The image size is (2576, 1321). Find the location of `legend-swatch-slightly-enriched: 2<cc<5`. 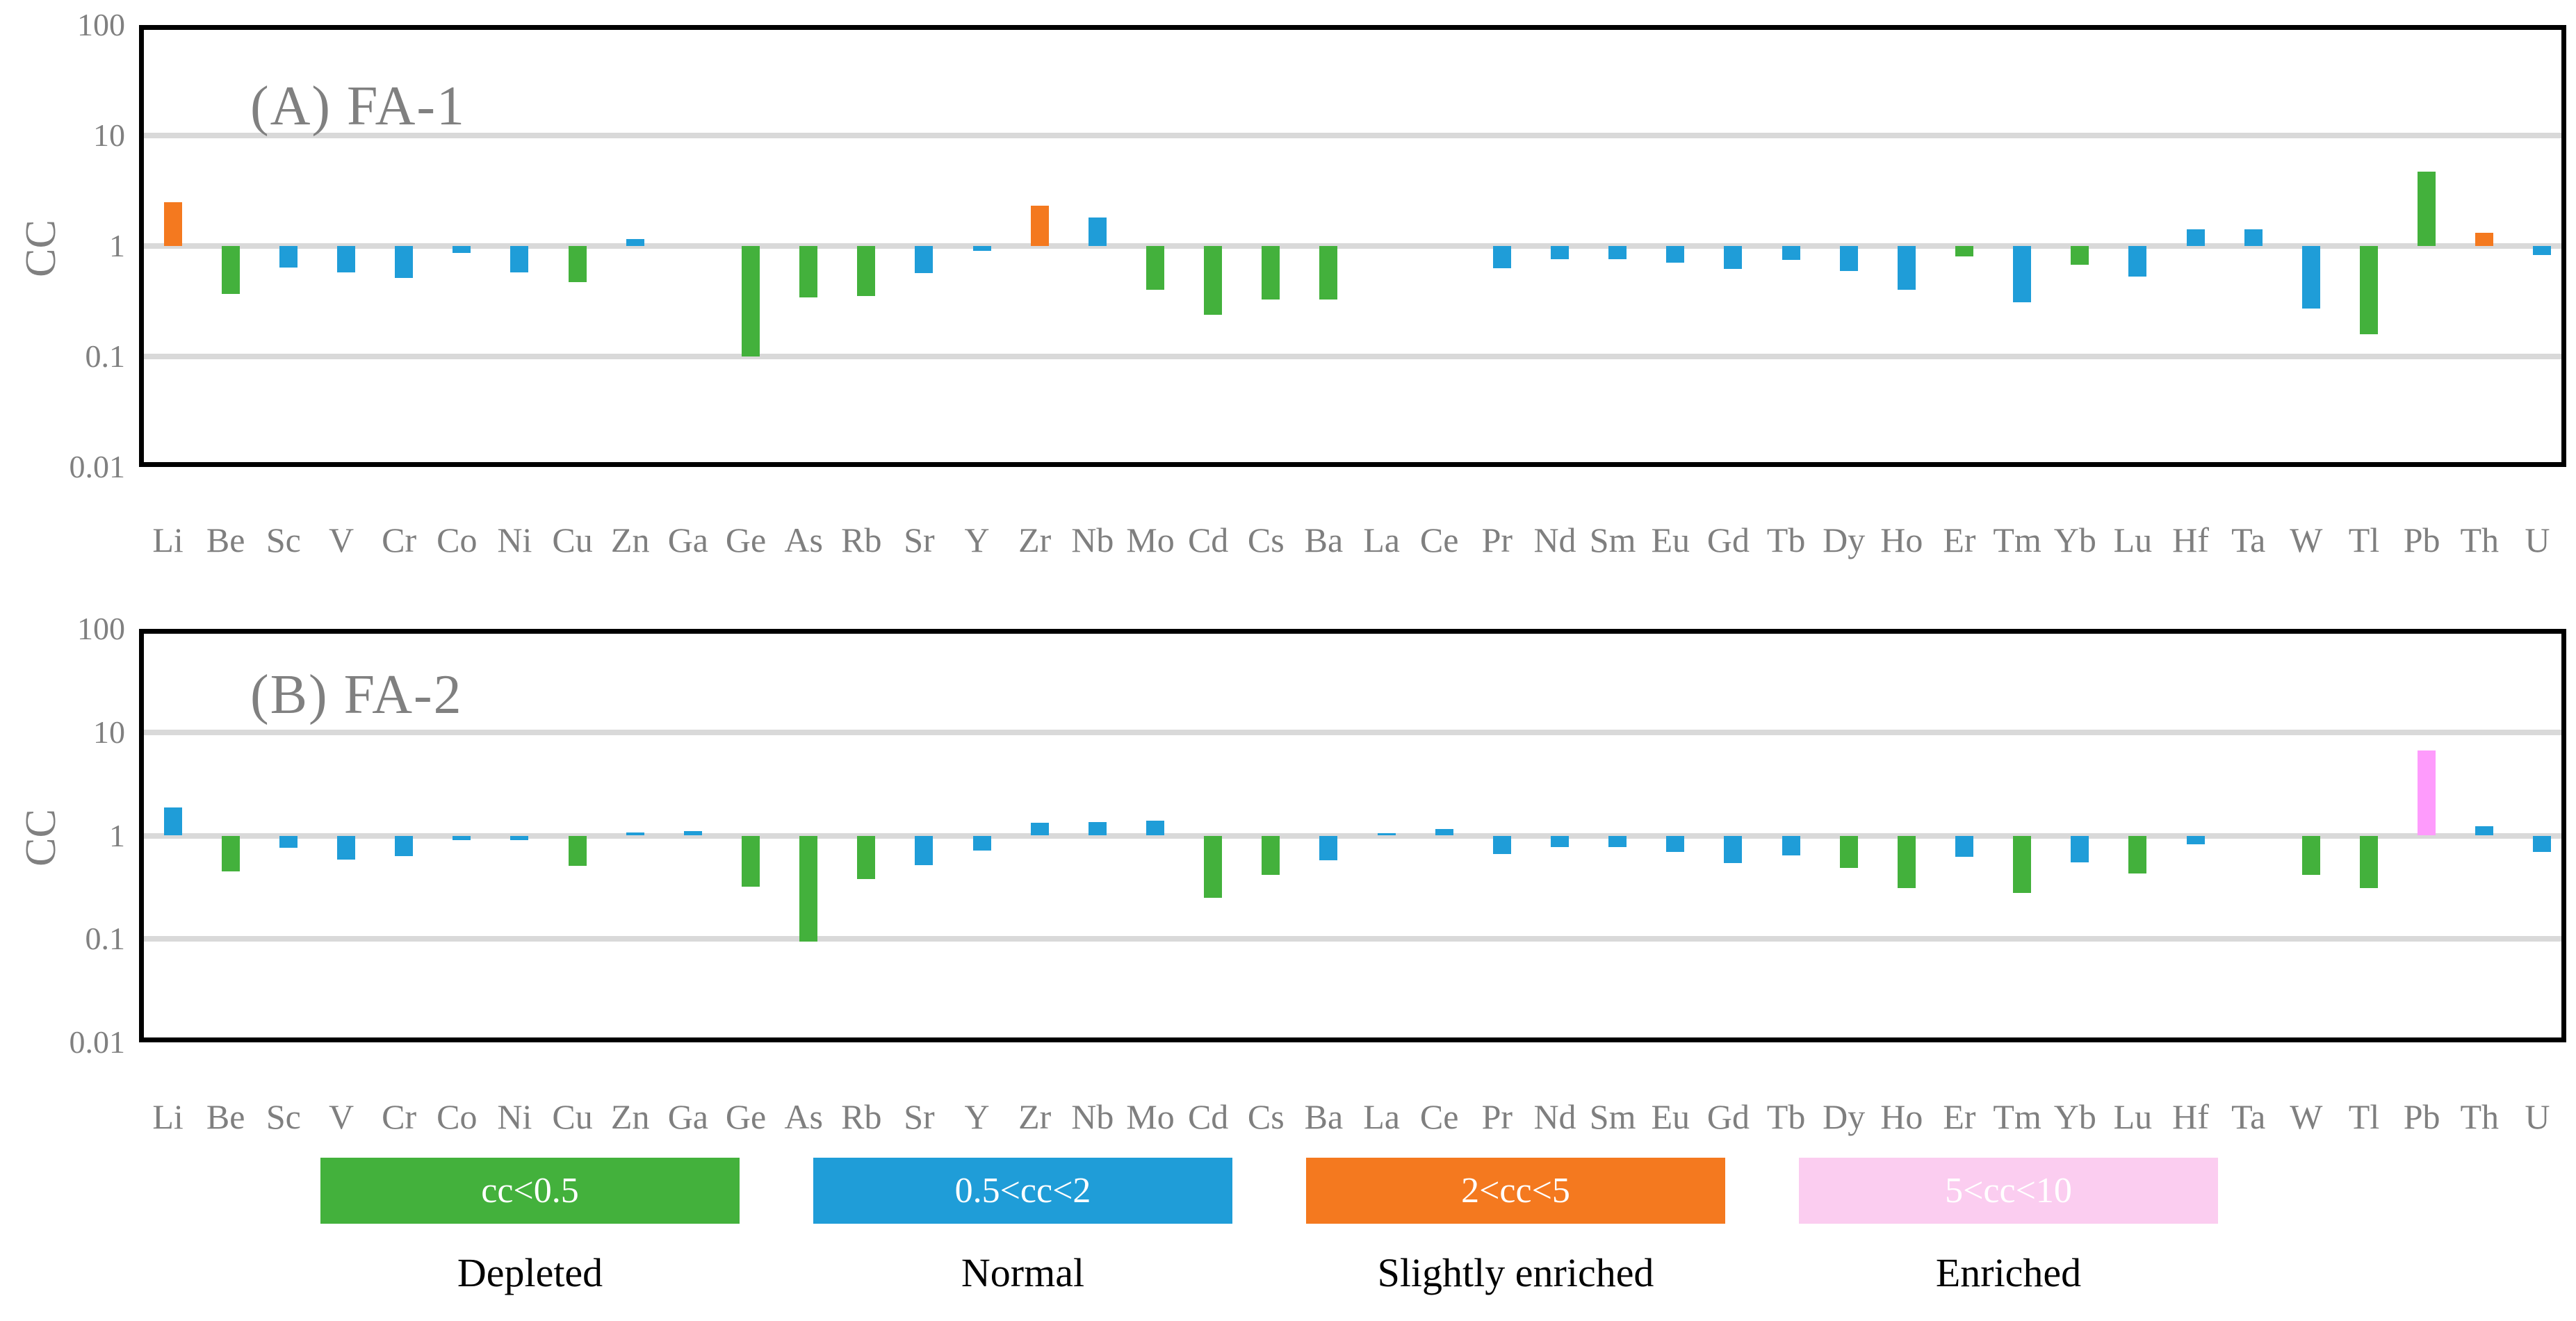

legend-swatch-slightly-enriched: 2<cc<5 is located at coordinates (1515, 1191).